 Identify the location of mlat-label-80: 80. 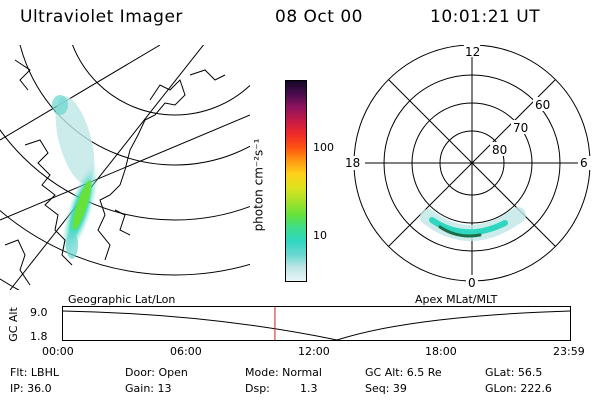
(499, 150).